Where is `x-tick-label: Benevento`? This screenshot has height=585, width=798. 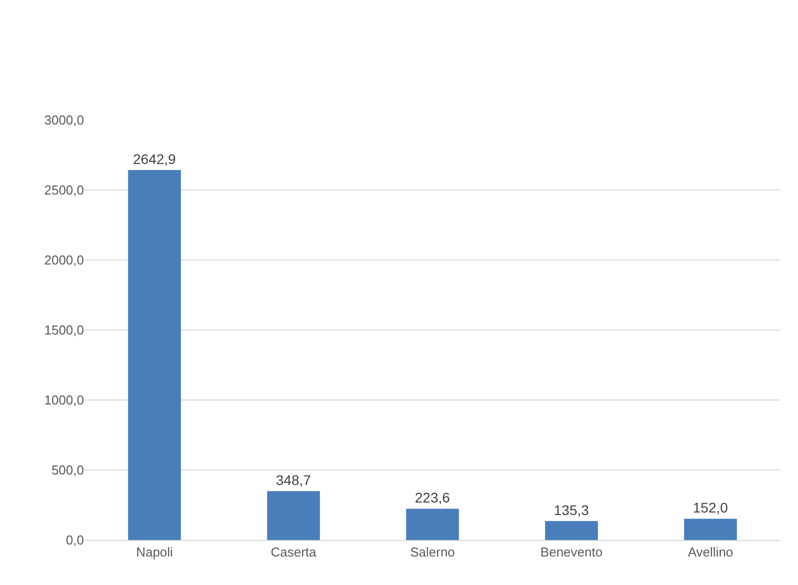
x-tick-label: Benevento is located at coordinates (571, 552).